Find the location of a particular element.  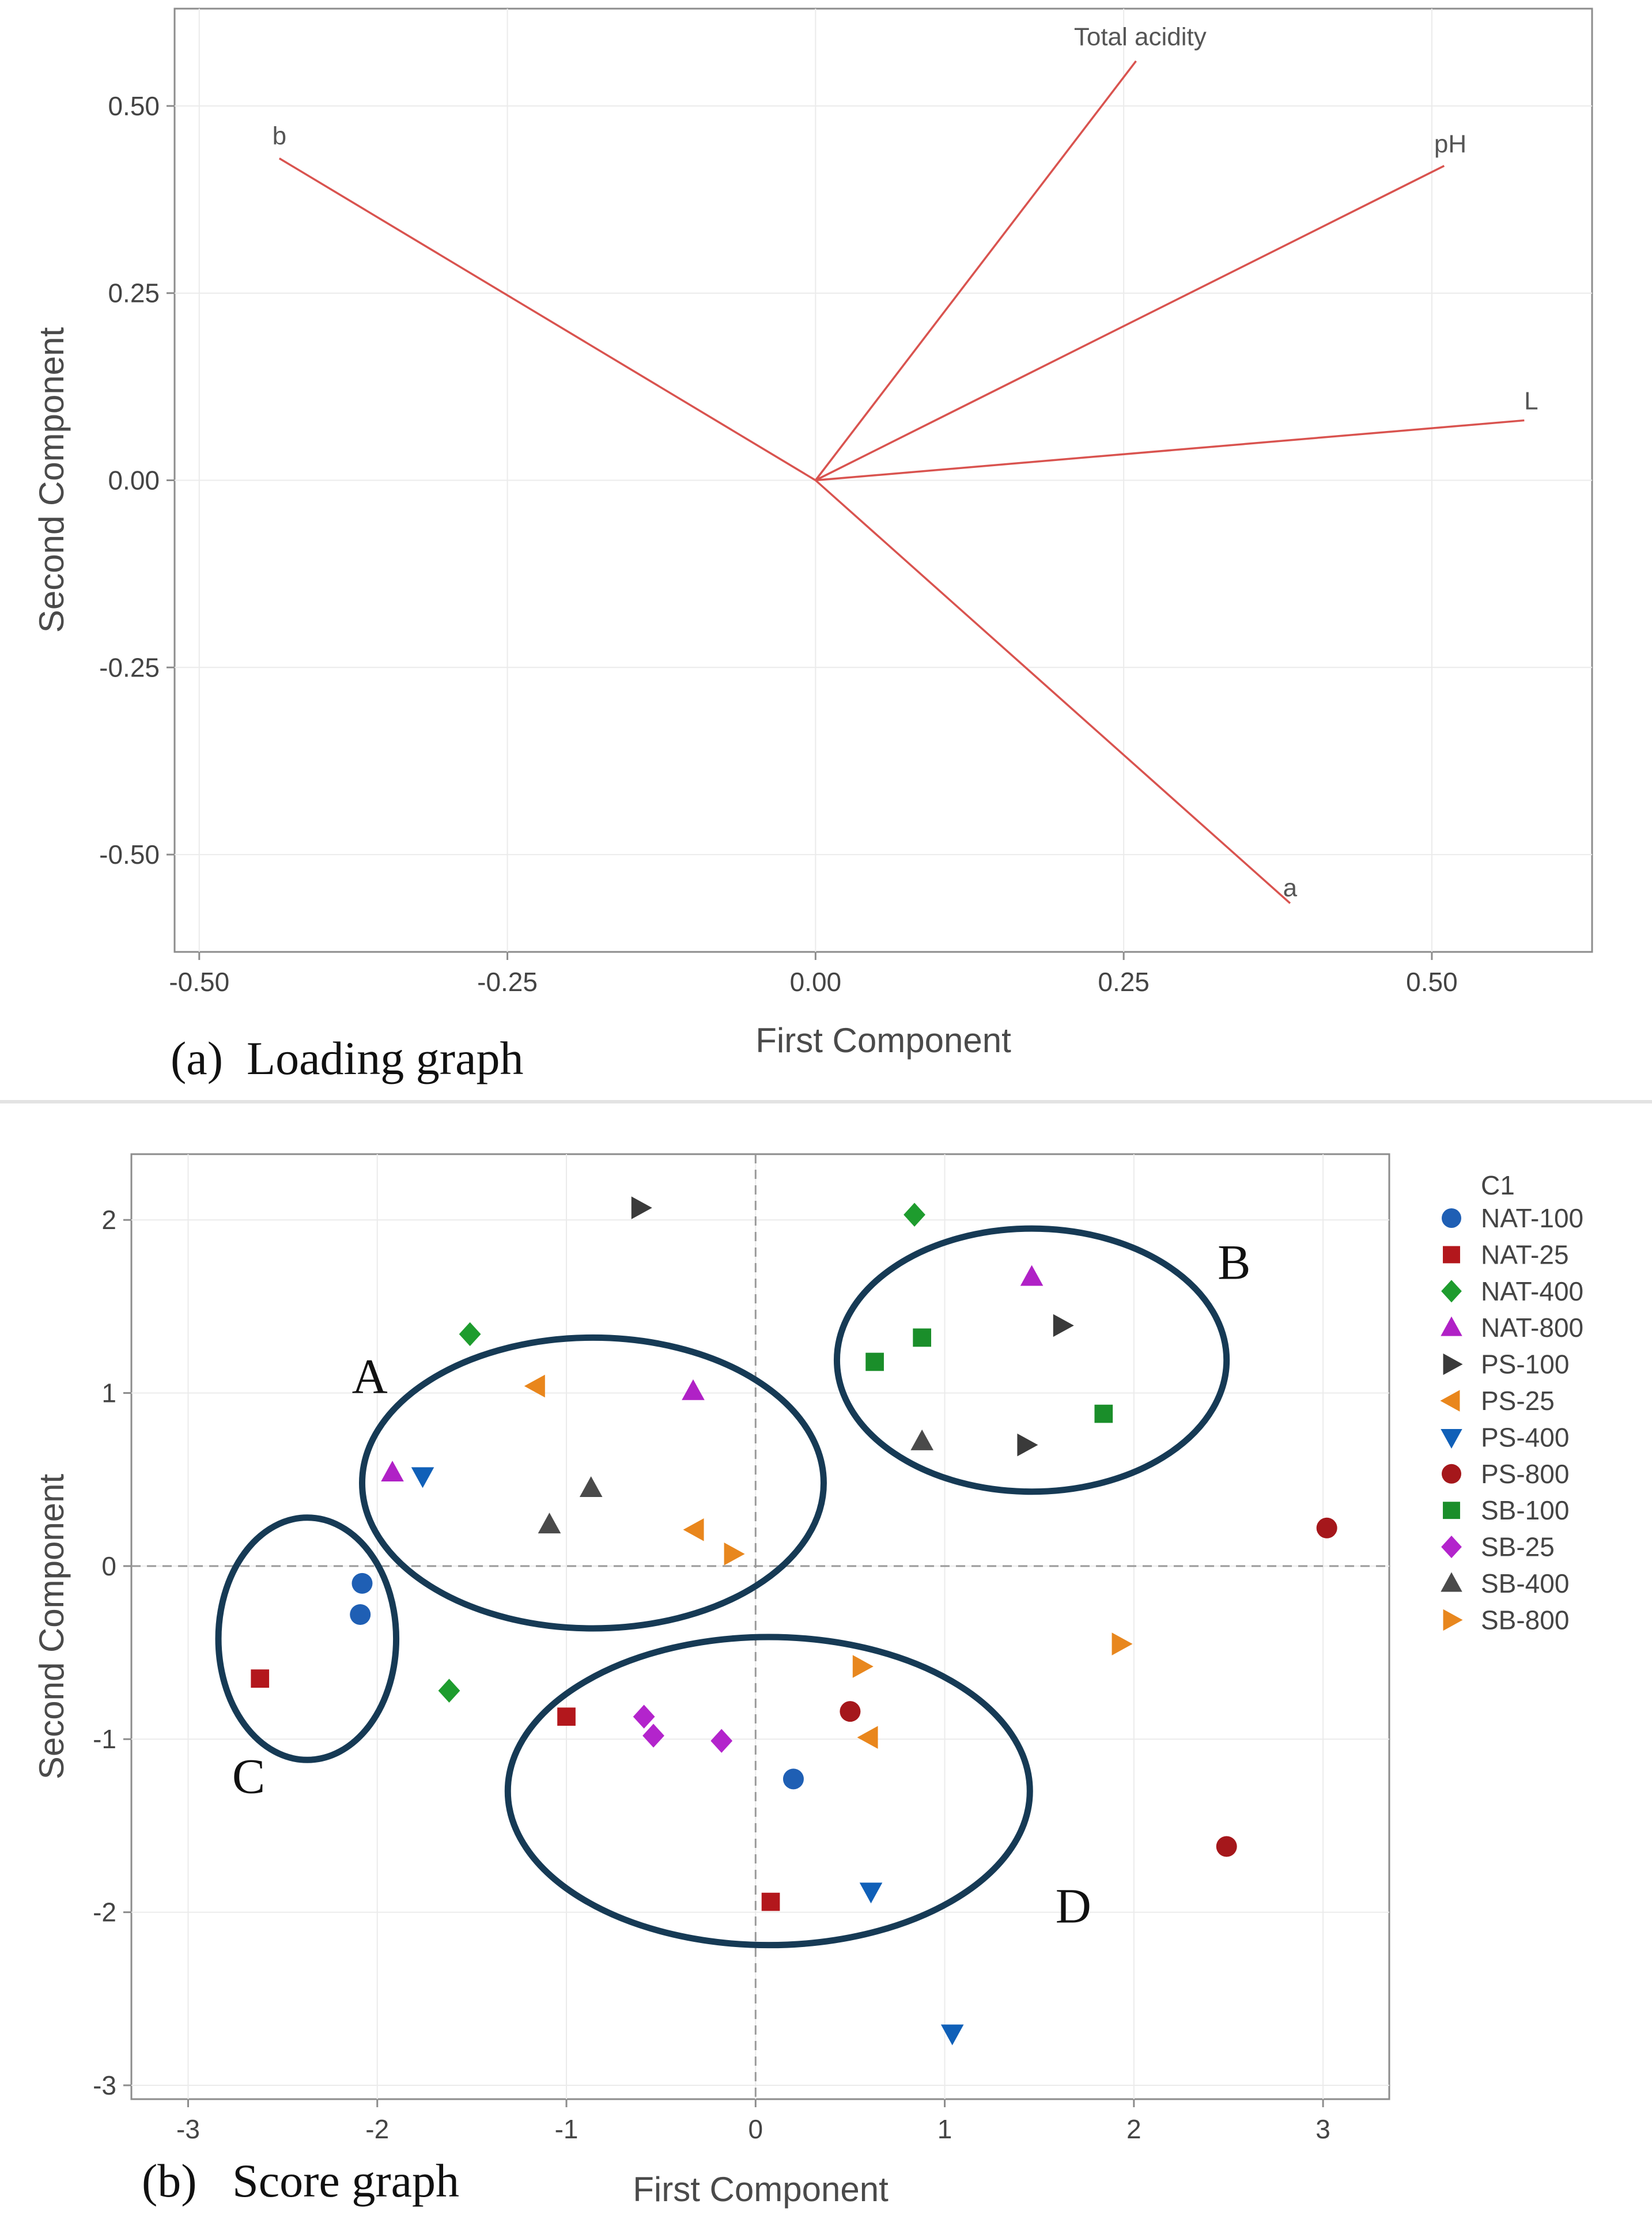

y-tick-label: 0.50 is located at coordinates (134, 106).